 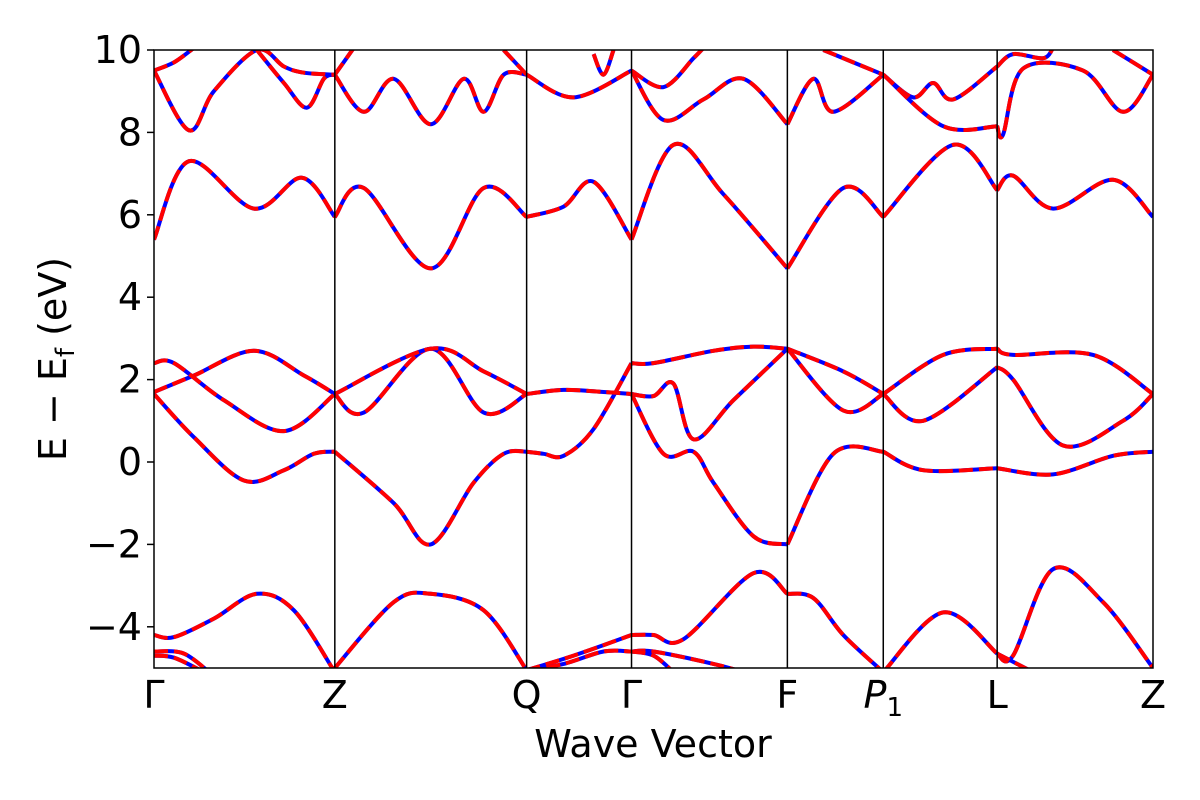 I want to click on y-tick-label: 10, so click(x=118, y=50).